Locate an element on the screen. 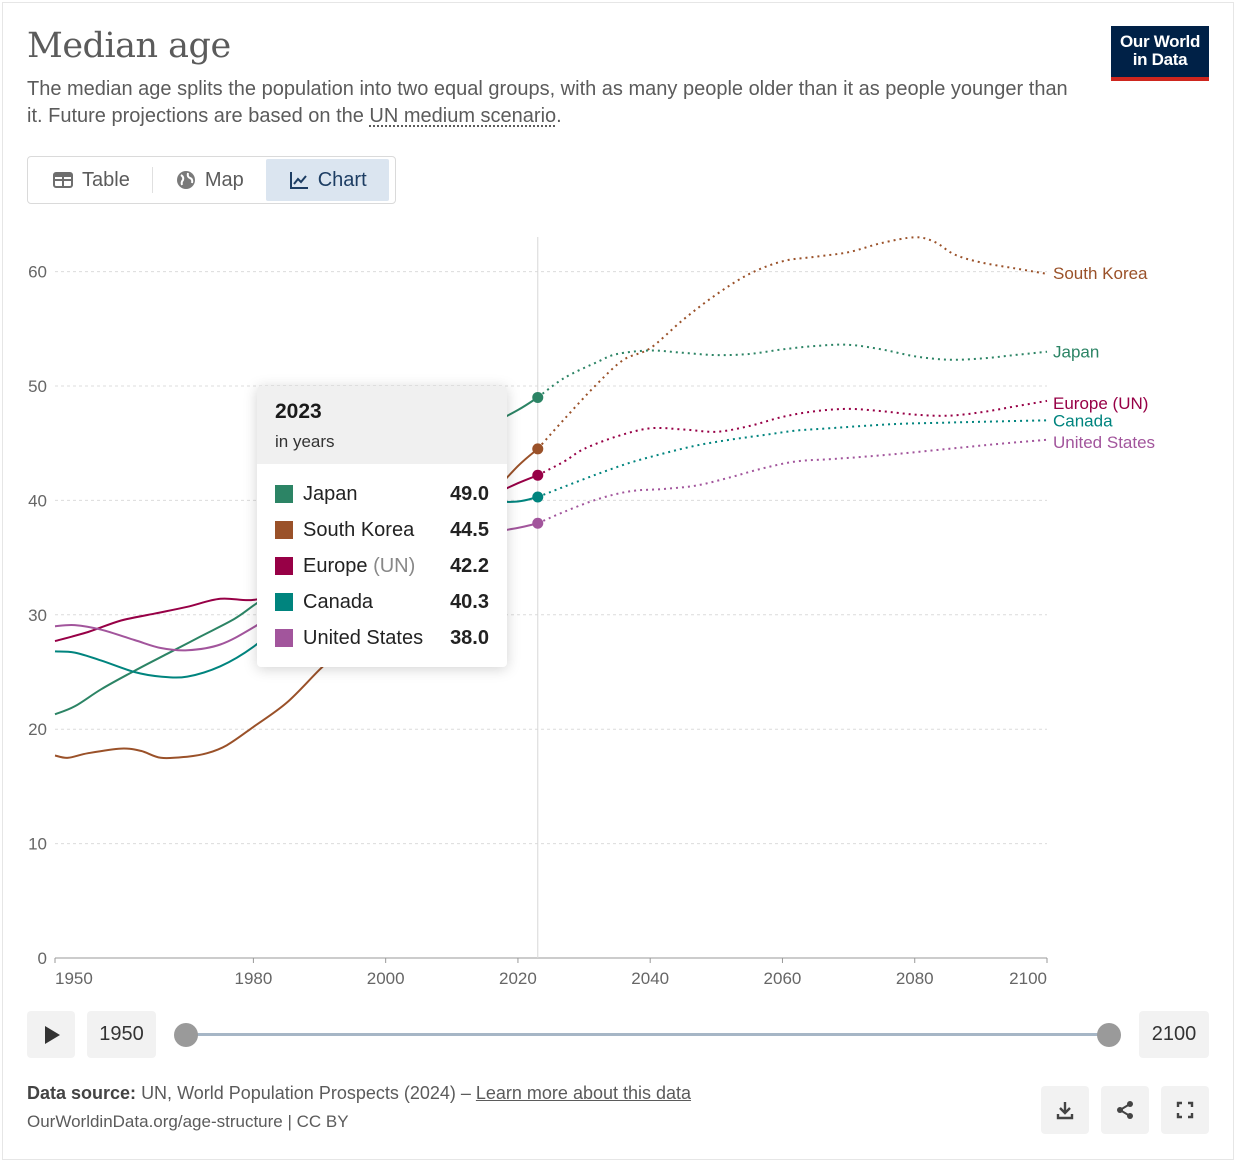  series-projection-united-states is located at coordinates (792, 481).